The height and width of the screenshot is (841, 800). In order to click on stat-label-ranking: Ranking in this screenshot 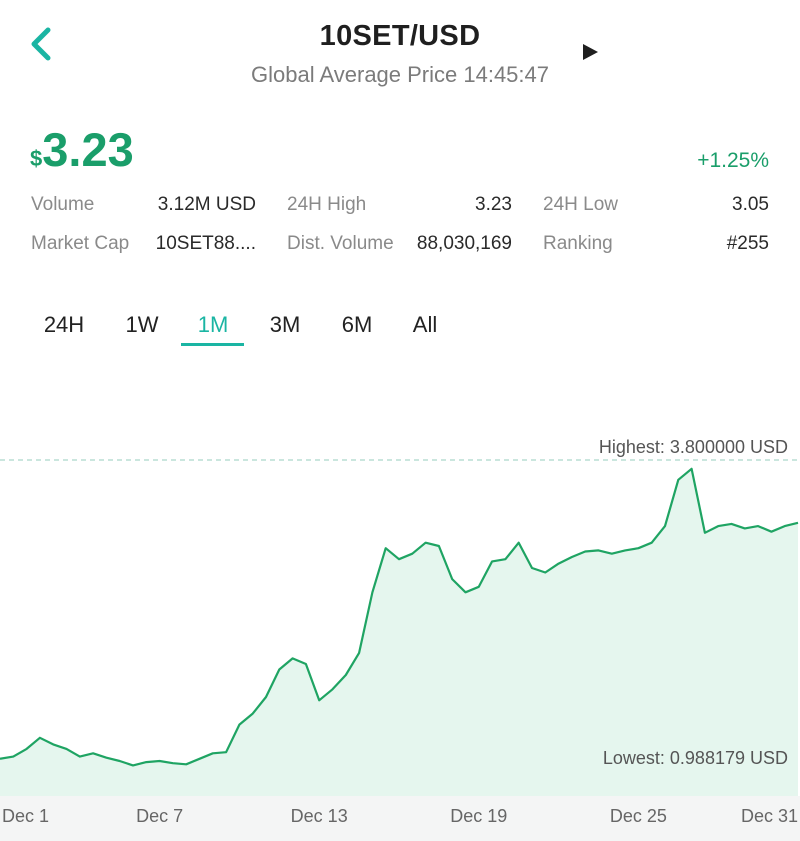, I will do `click(578, 243)`.